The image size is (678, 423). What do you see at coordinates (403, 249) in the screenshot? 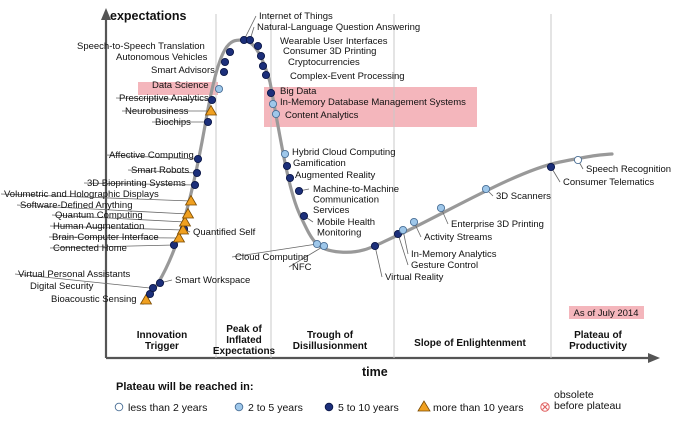
I see `leader-gesture-control` at bounding box center [403, 249].